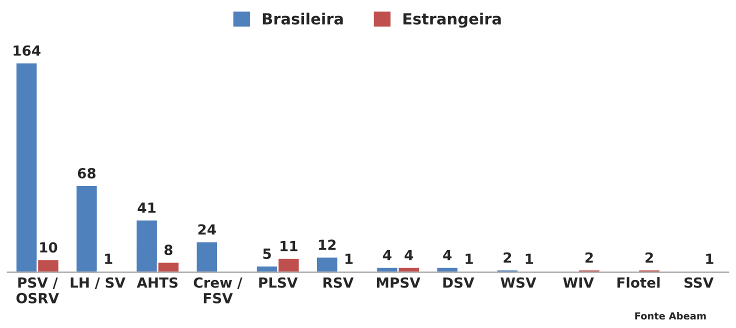 This screenshot has width=736, height=328. I want to click on data-label: 10, so click(49, 247).